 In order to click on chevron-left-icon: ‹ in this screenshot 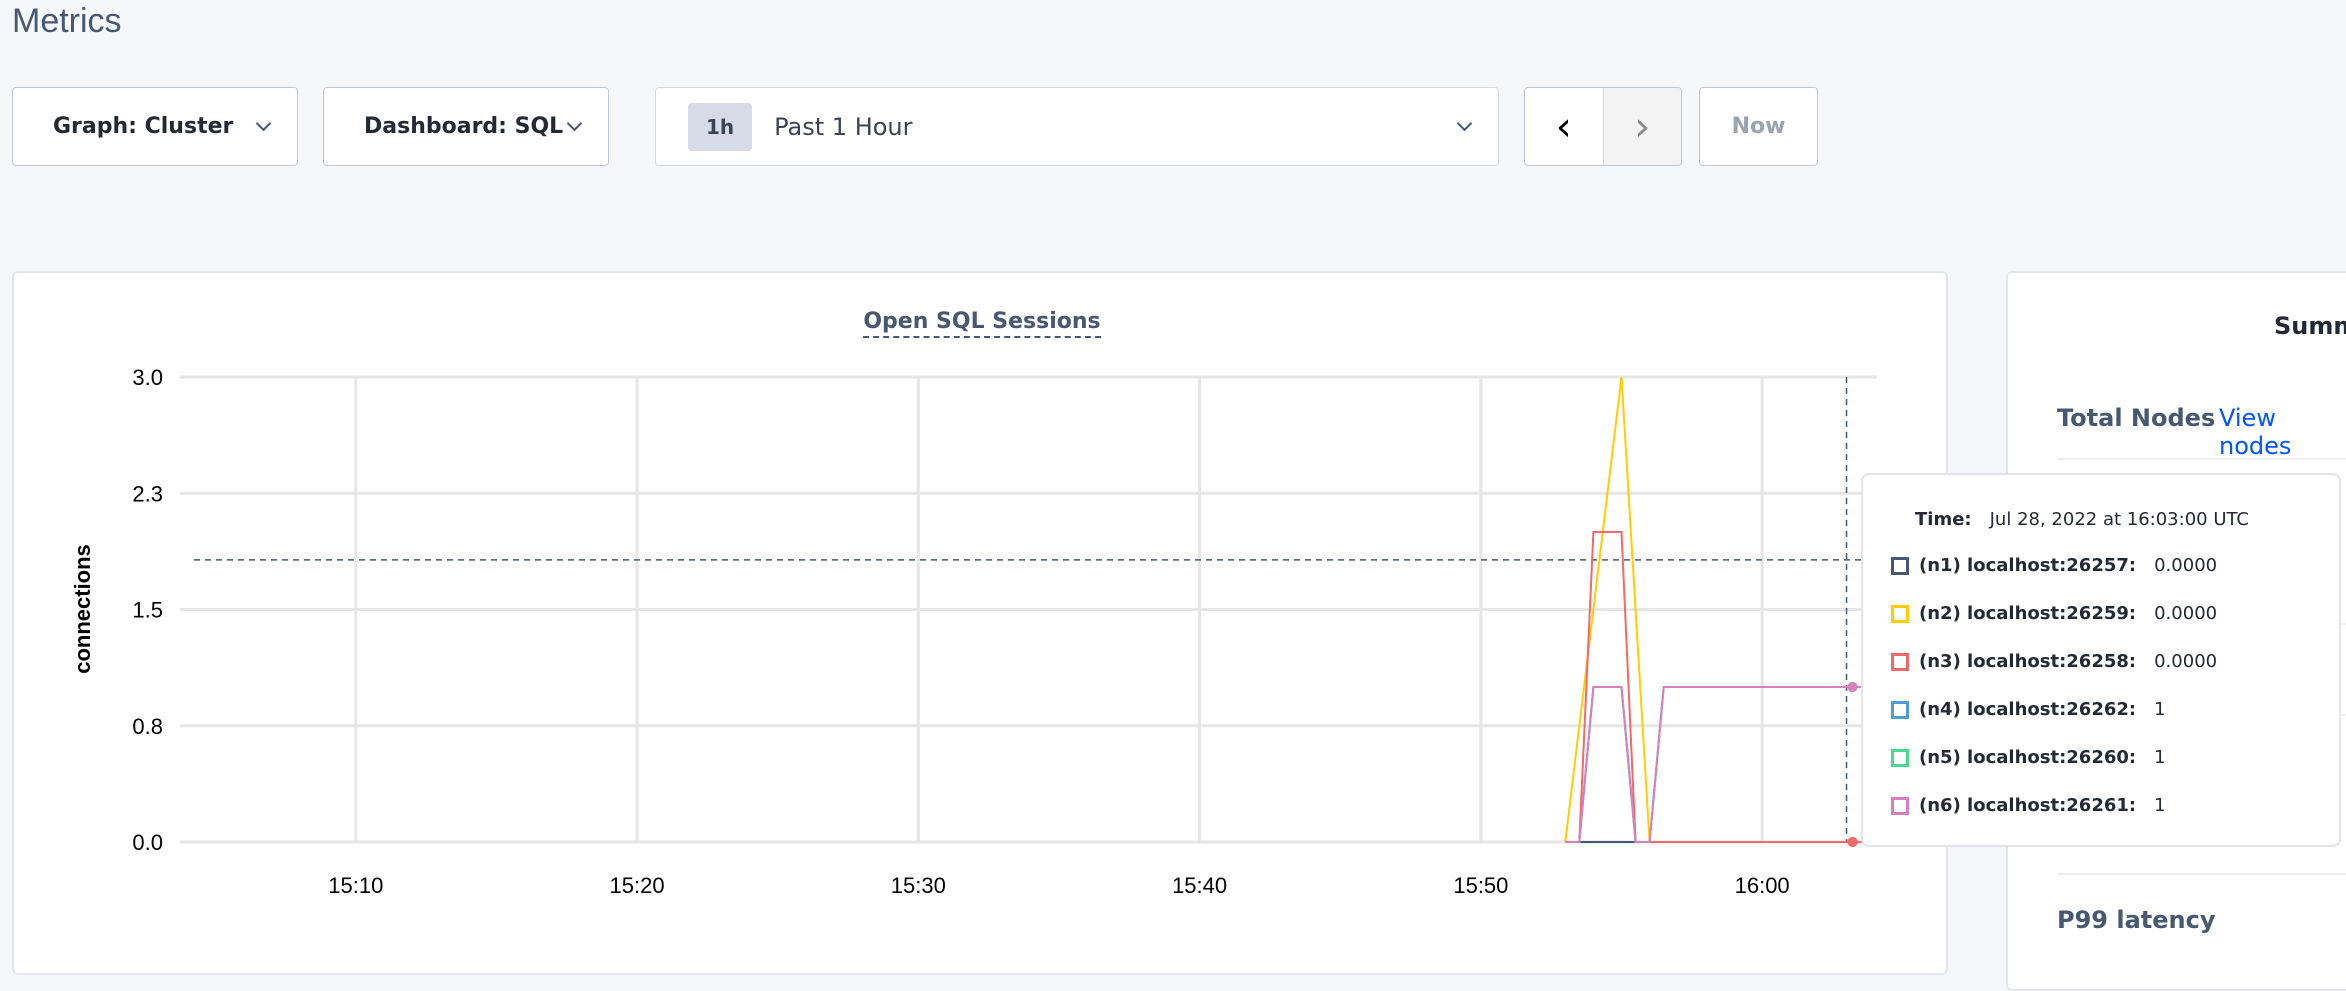, I will do `click(1563, 126)`.